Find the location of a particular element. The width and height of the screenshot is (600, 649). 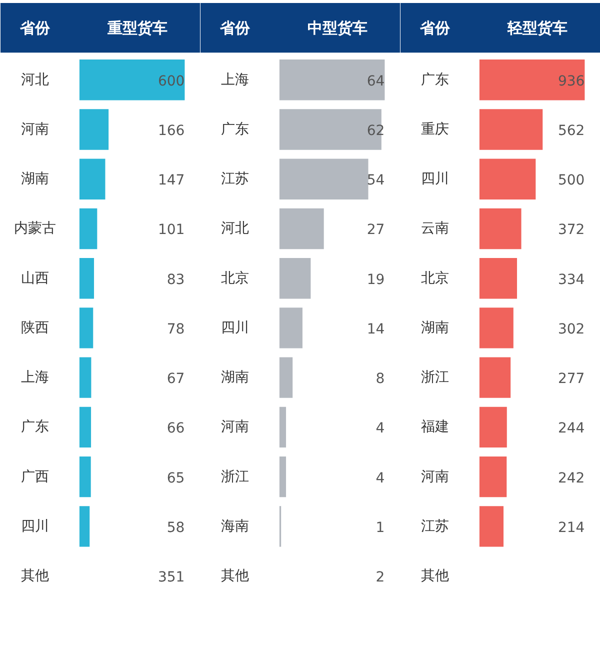

data-label: 54 is located at coordinates (375, 180).